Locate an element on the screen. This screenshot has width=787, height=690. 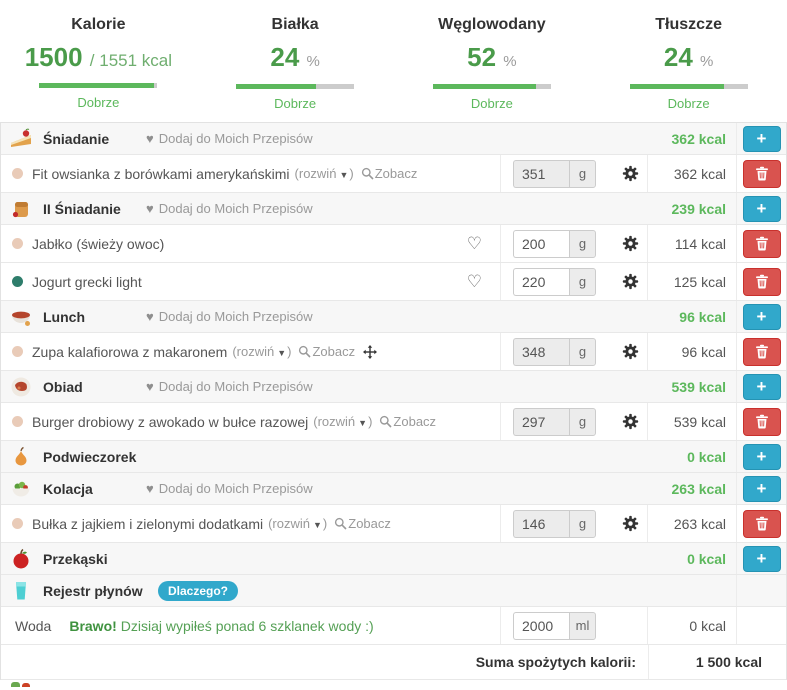
card-title: Kalorie is located at coordinates (98, 24).